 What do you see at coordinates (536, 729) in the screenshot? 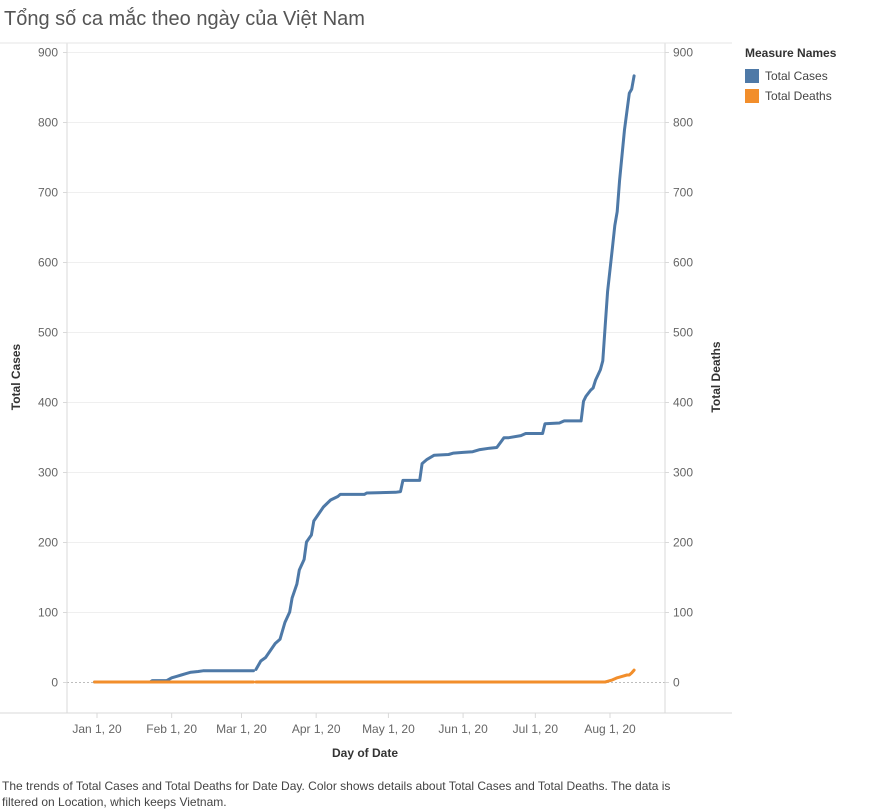
I see `x-tick-label: Jul 1, 20` at bounding box center [536, 729].